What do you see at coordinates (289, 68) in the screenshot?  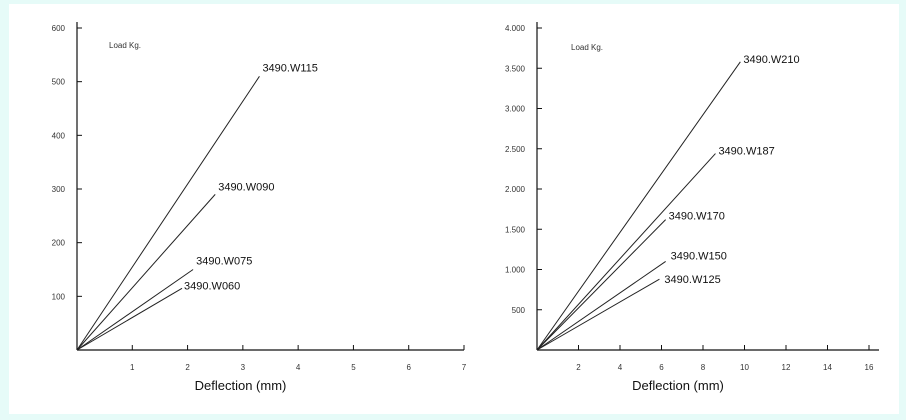 I see `series-label: 3490.W115` at bounding box center [289, 68].